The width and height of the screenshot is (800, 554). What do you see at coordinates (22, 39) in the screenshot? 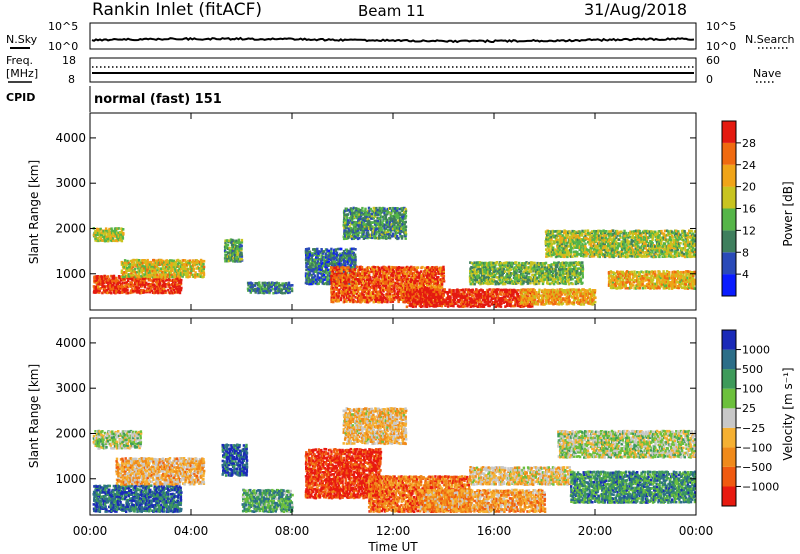
I see `nsky-label: N.Sky` at bounding box center [22, 39].